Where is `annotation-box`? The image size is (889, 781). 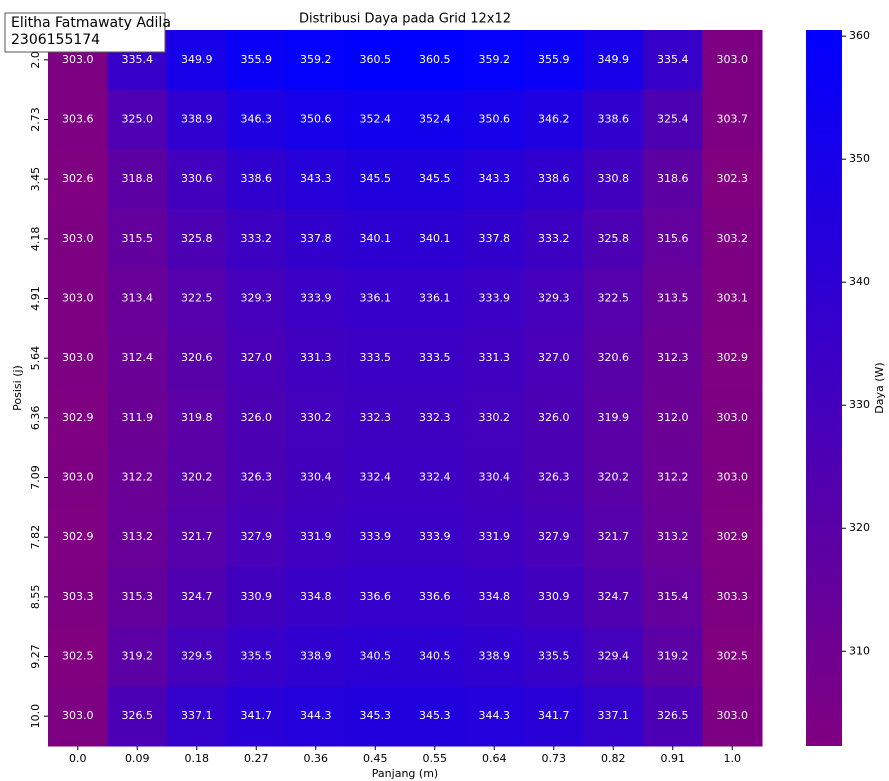 annotation-box is located at coordinates (85, 32).